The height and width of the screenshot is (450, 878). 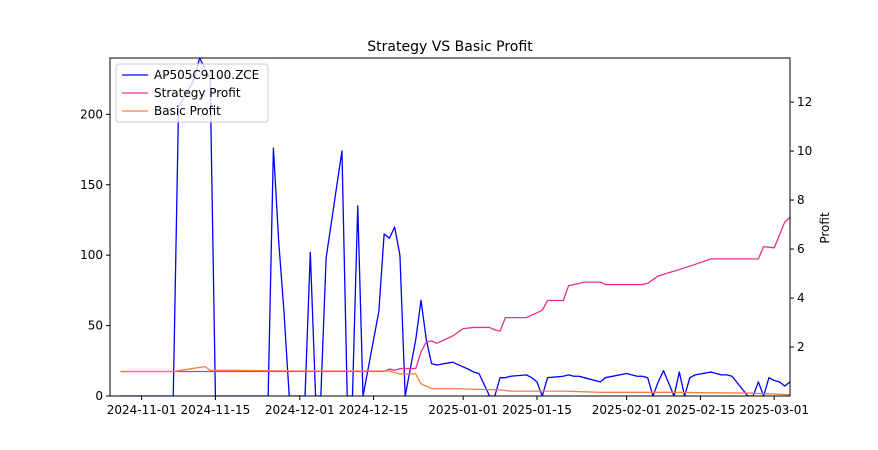 What do you see at coordinates (450, 47) in the screenshot?
I see `chart-title: Strategy VS Basic Profit` at bounding box center [450, 47].